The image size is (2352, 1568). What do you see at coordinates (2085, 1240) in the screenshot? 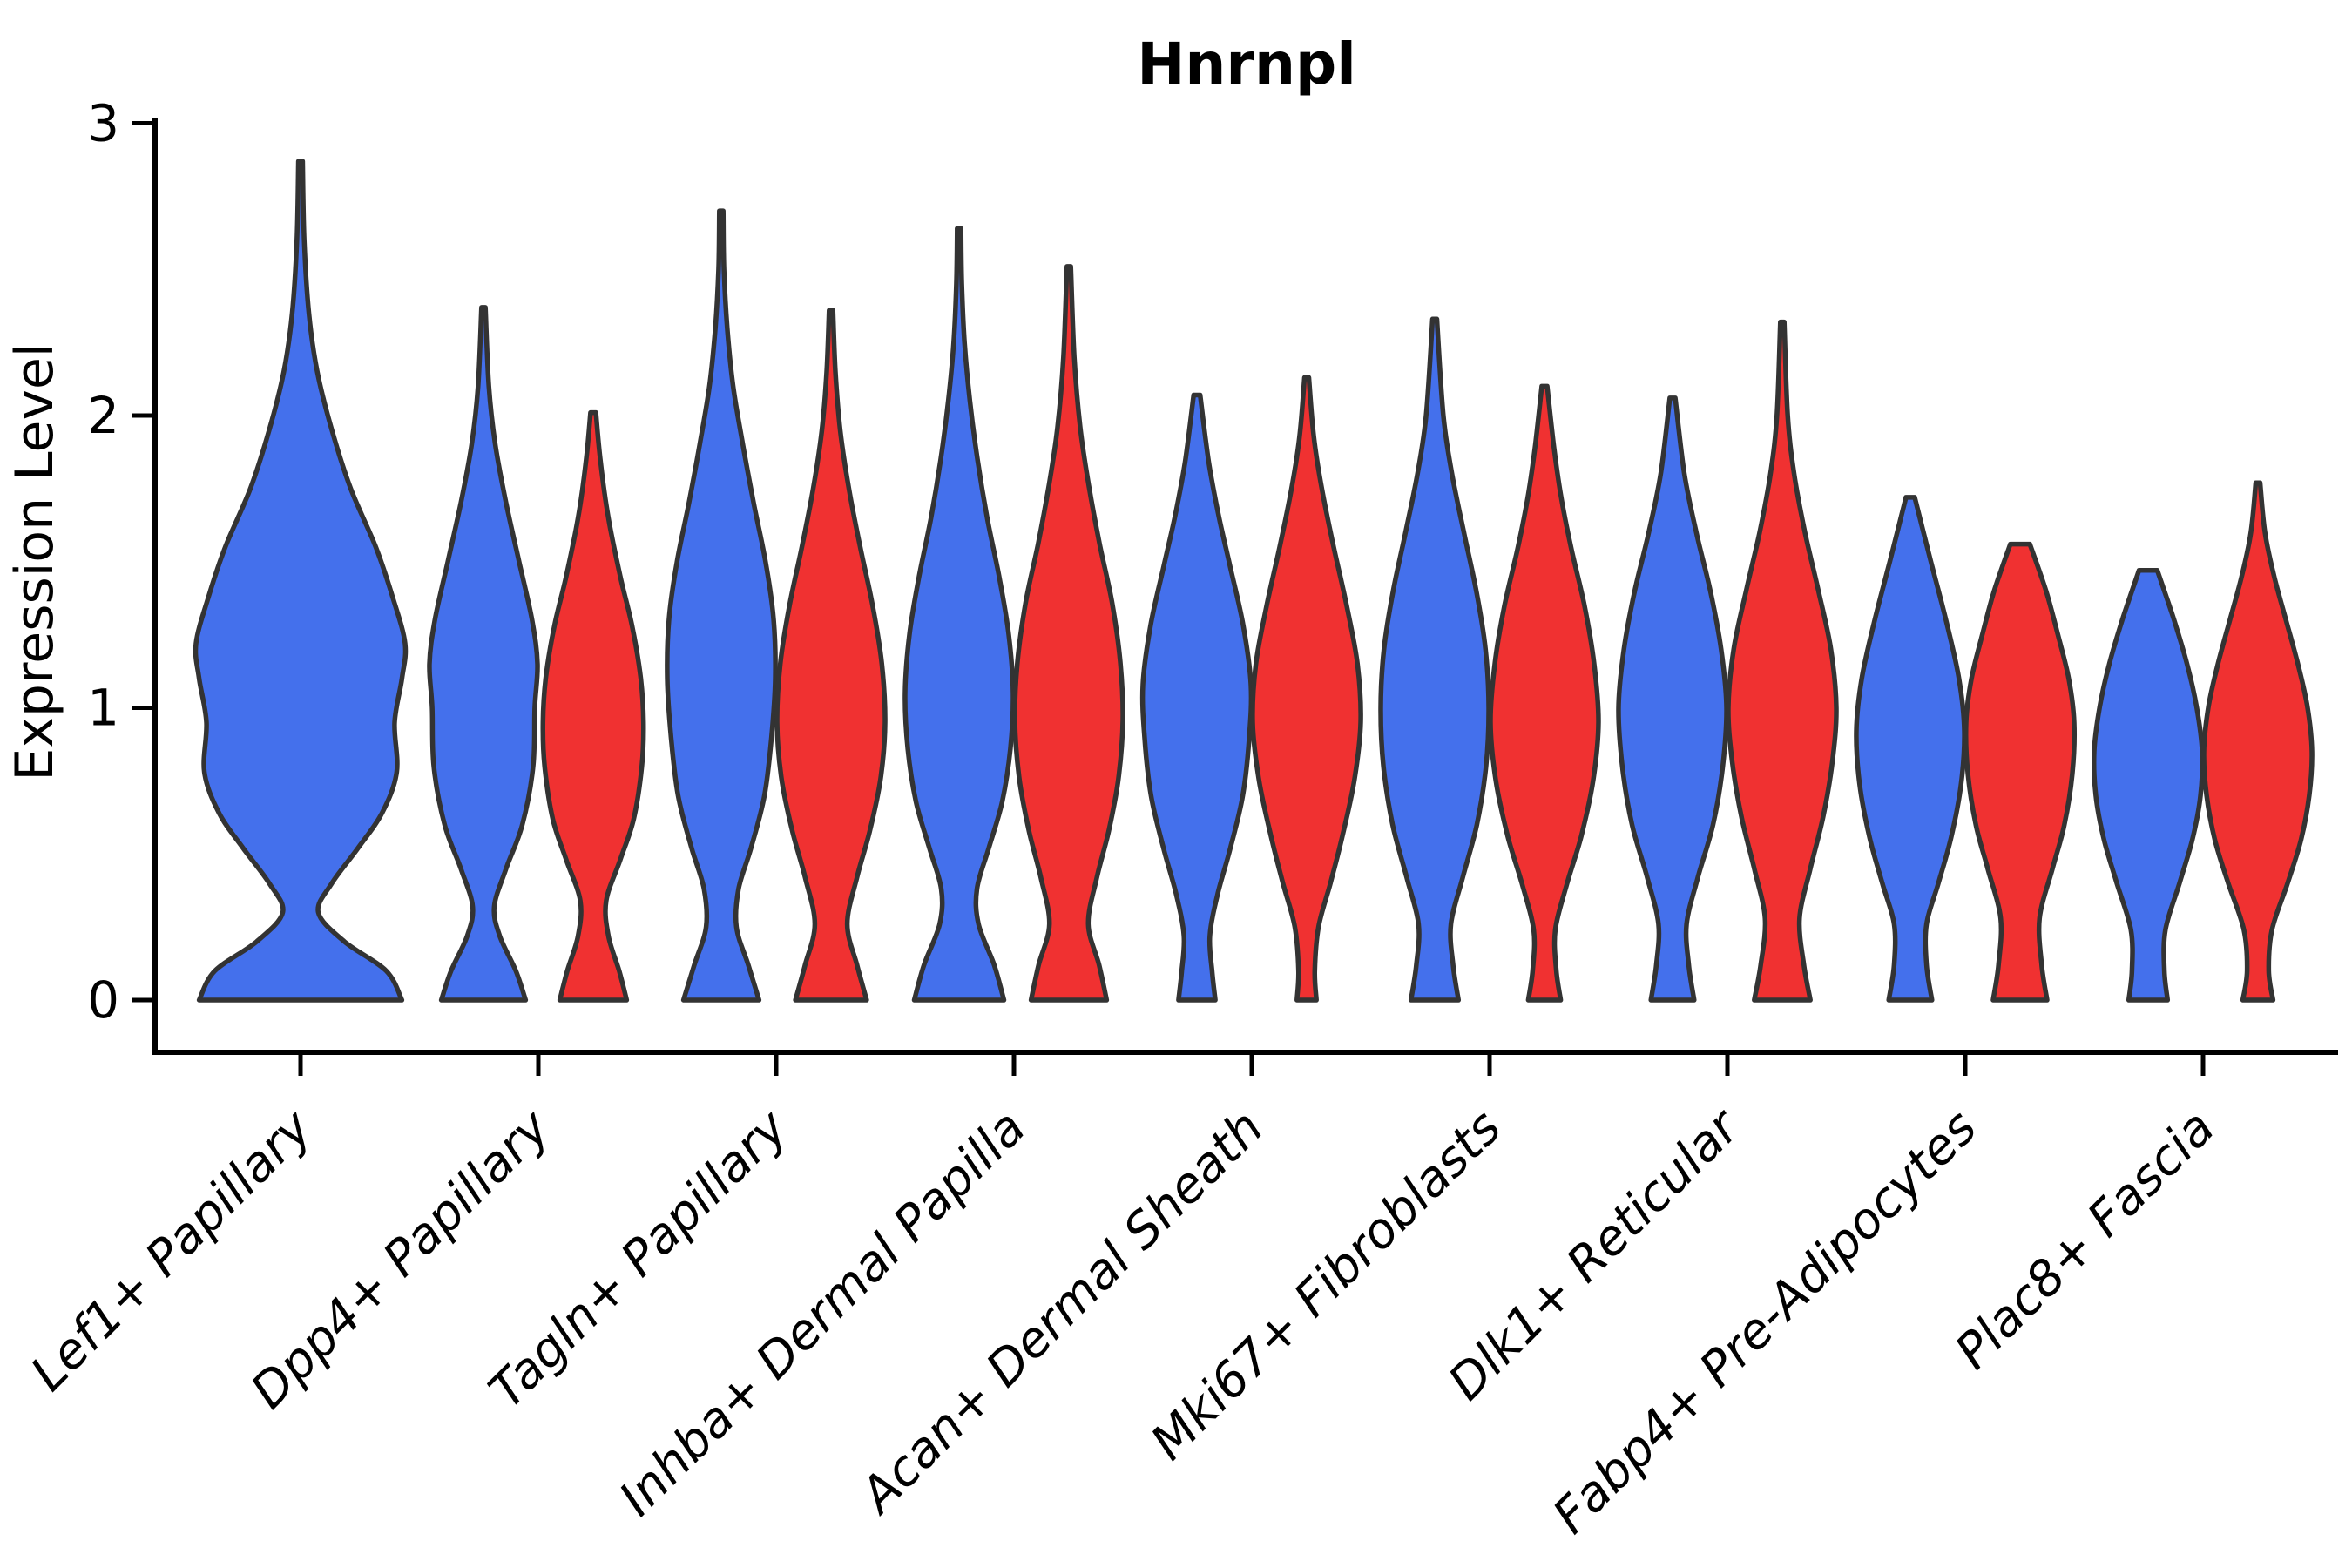
I see `x-tick-label-plac8-fascia: Plac8+ Fascia` at bounding box center [2085, 1240].